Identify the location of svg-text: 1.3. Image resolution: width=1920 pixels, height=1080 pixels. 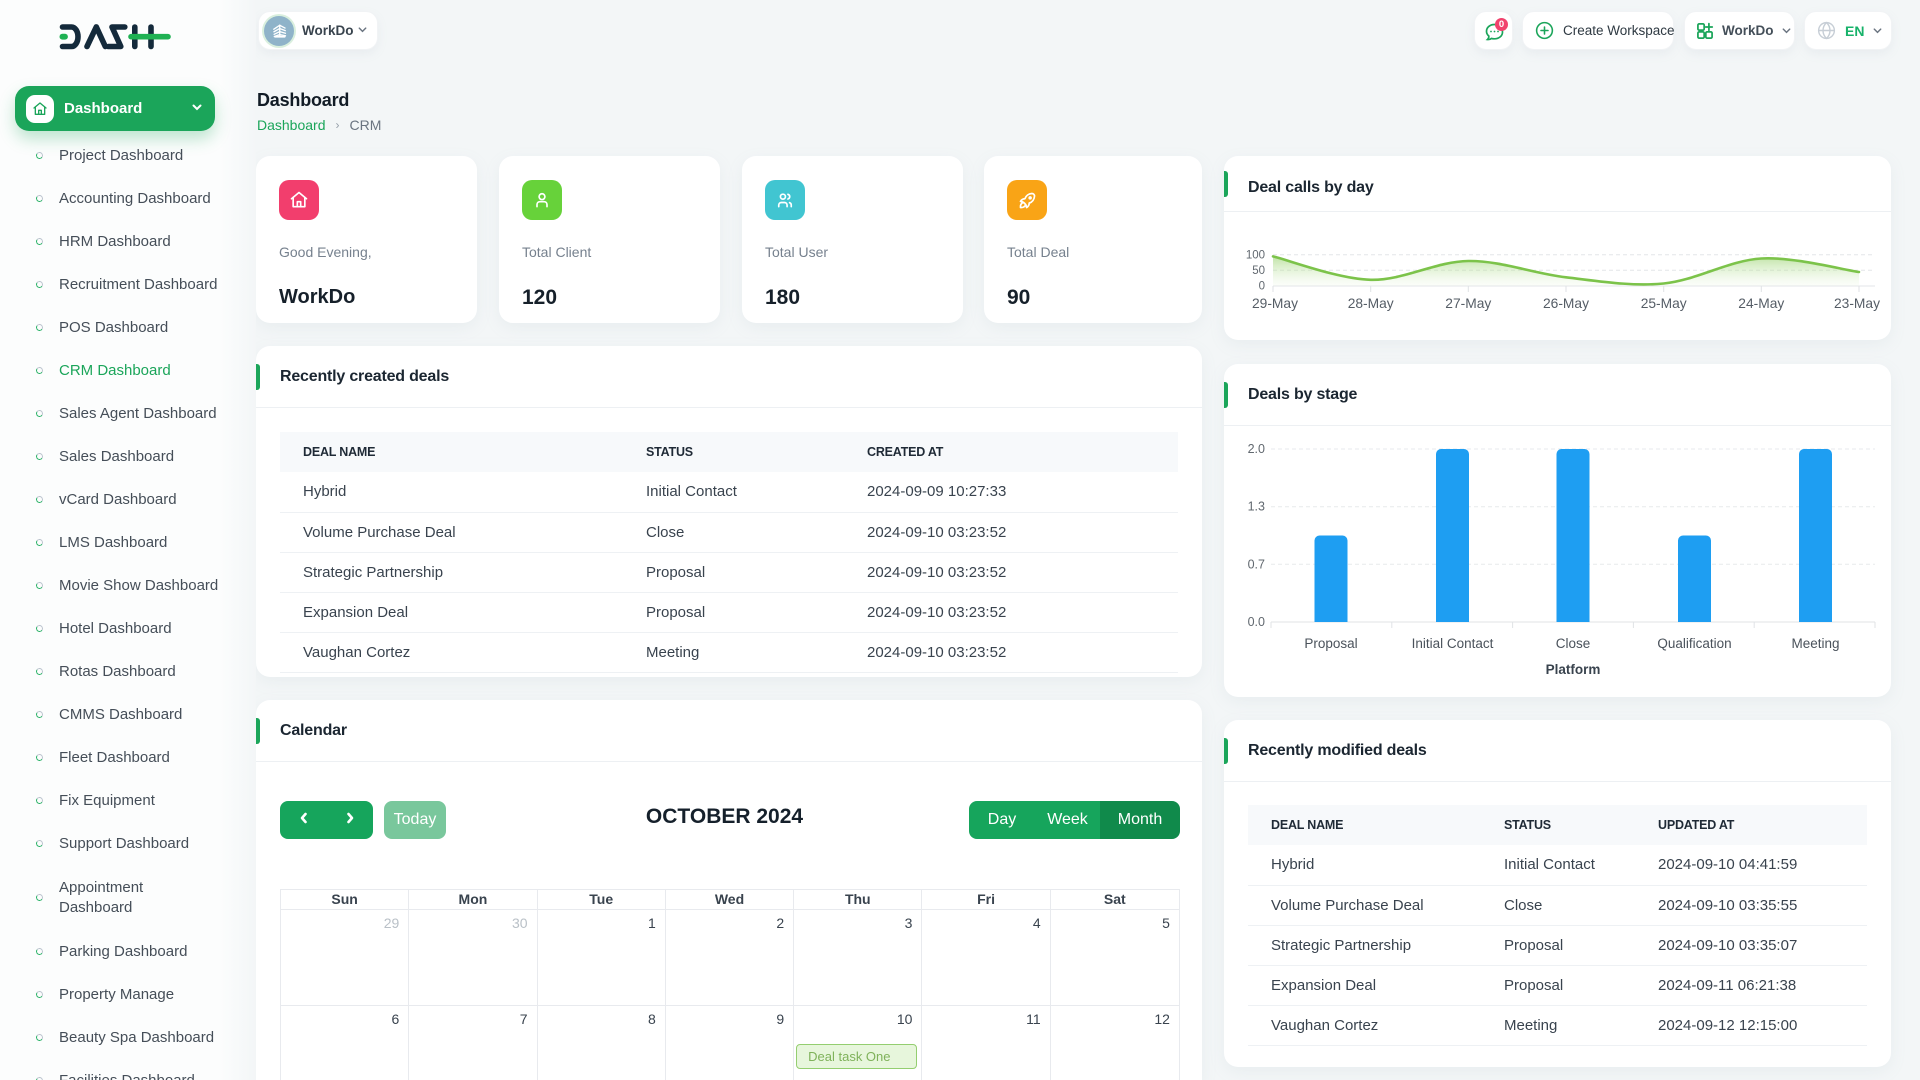
(1256, 507).